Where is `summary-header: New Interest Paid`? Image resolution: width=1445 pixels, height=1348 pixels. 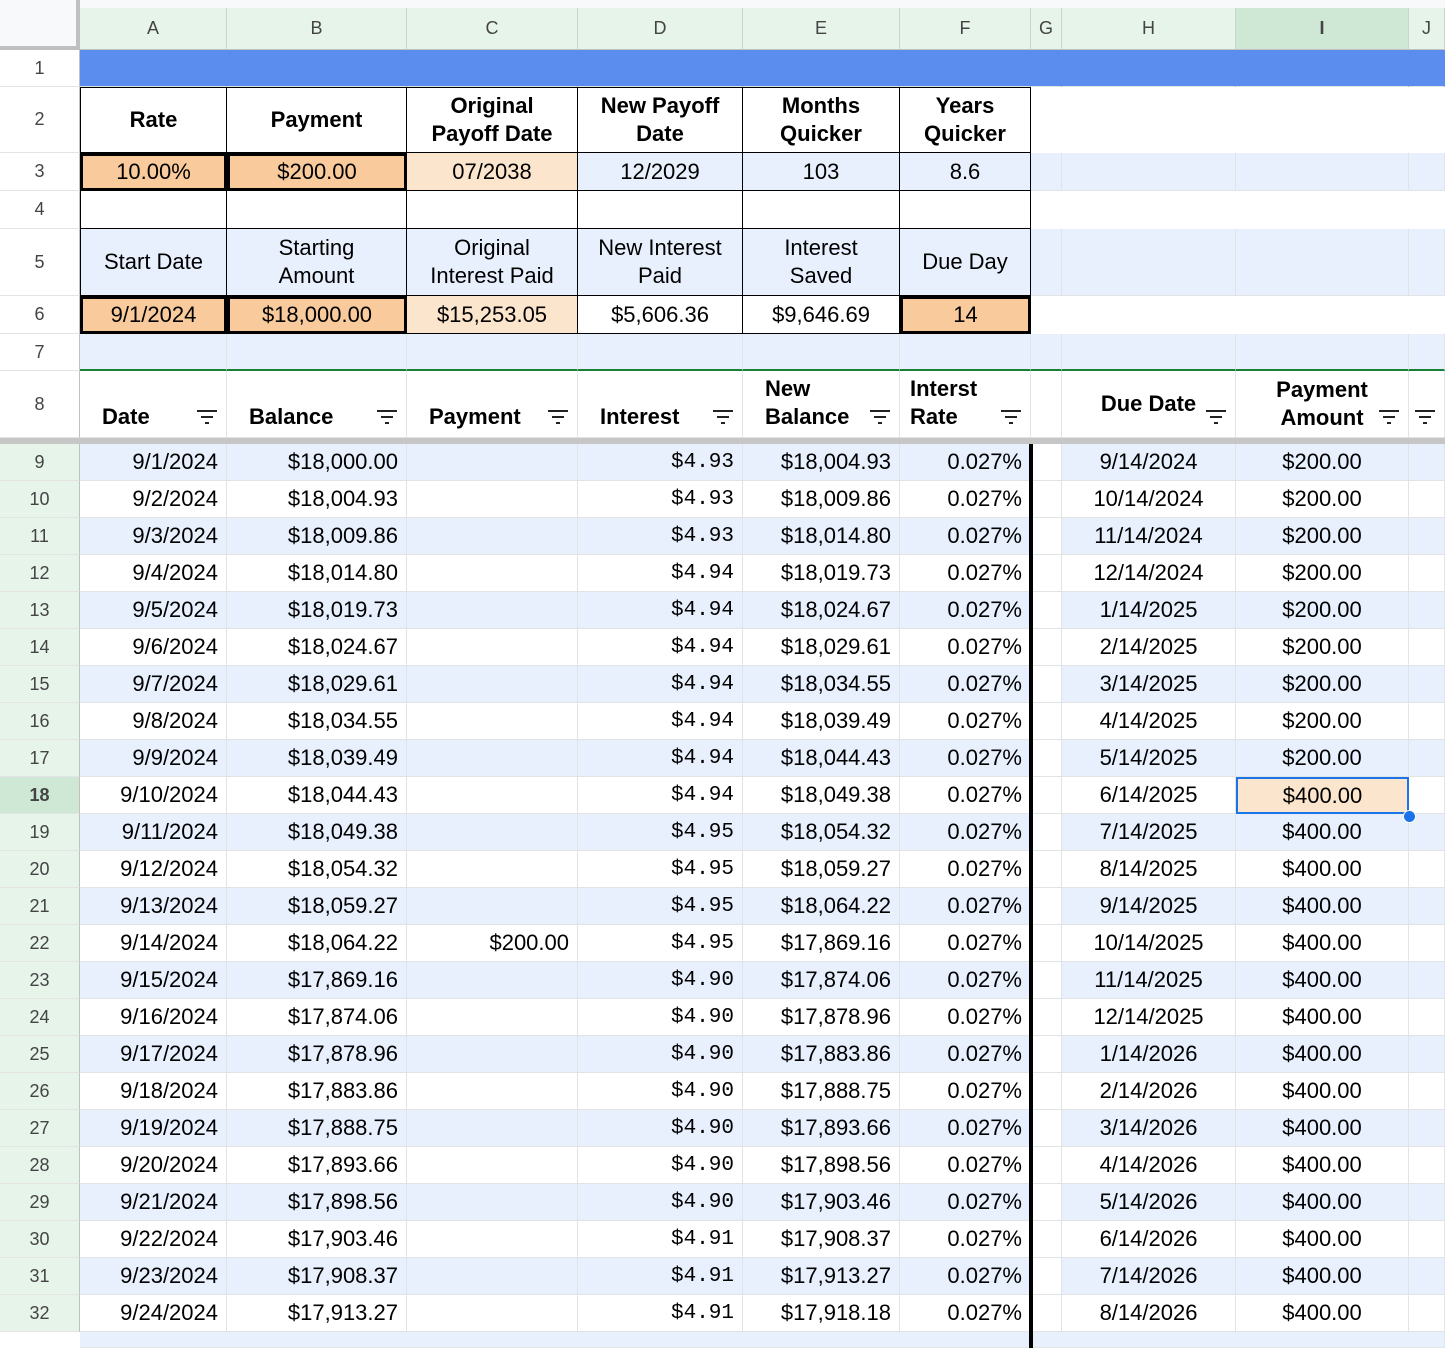 summary-header: New Interest Paid is located at coordinates (660, 262).